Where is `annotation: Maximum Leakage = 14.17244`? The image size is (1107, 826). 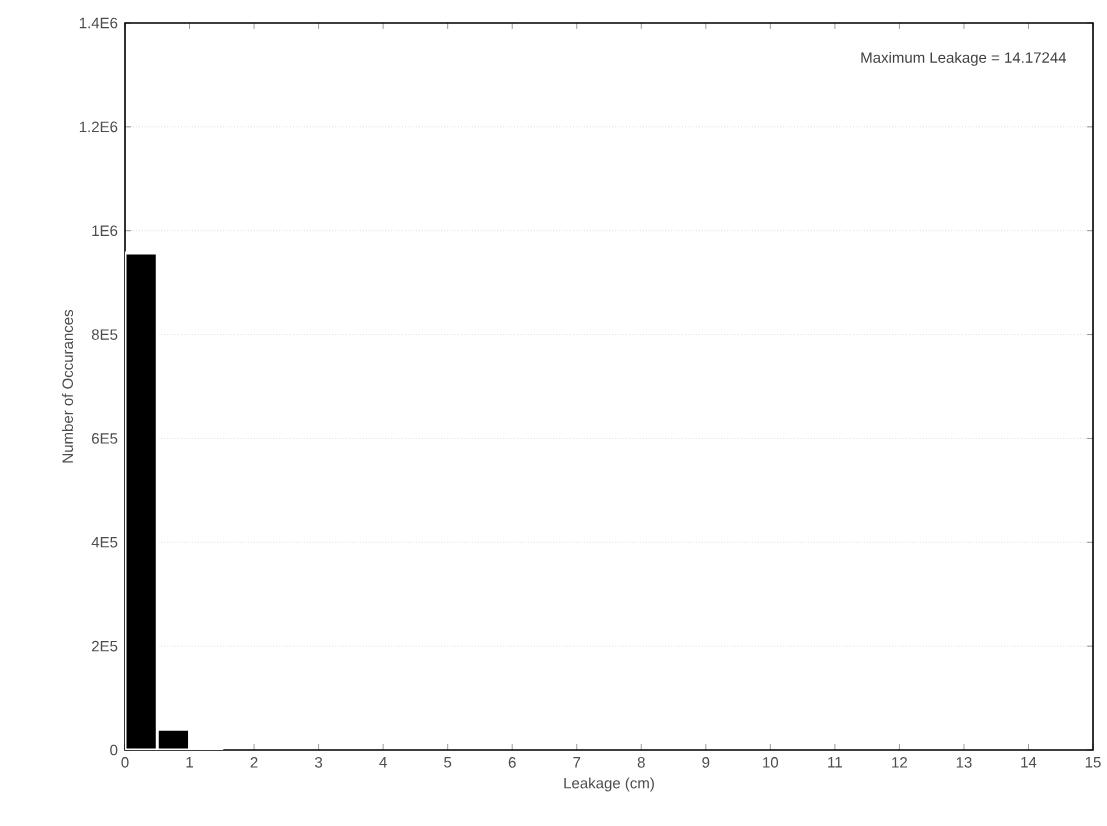
annotation: Maximum Leakage = 14.17244 is located at coordinates (964, 58).